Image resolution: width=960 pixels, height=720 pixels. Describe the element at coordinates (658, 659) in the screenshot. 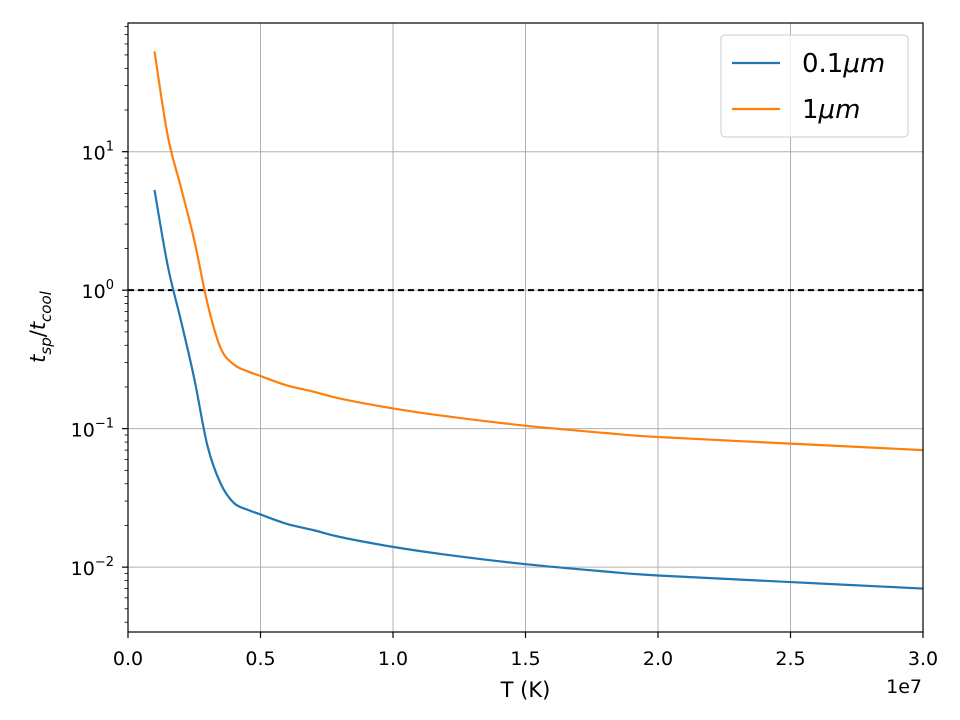

I see `x-tick-label: 2.0` at that location.